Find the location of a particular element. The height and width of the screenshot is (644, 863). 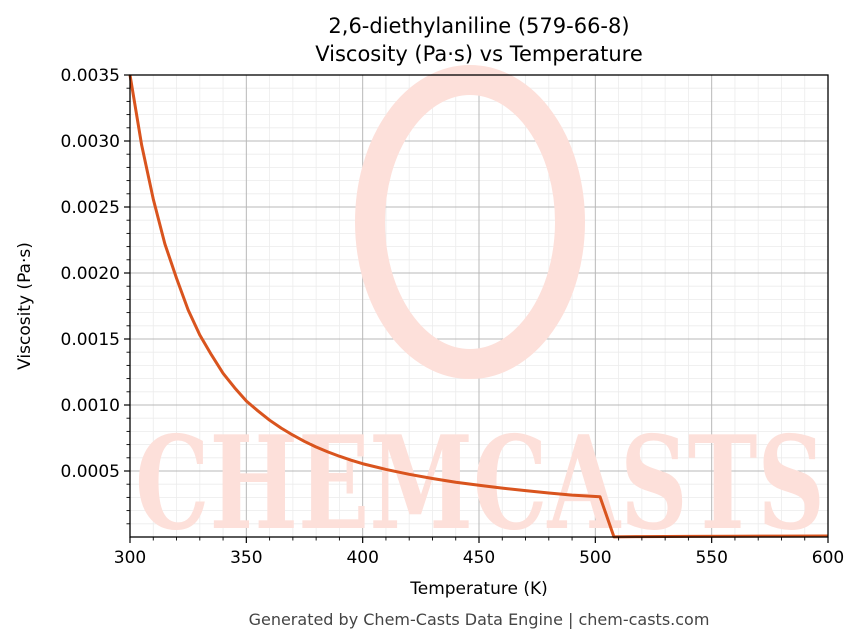

x-tick-label: 350 is located at coordinates (246, 558).